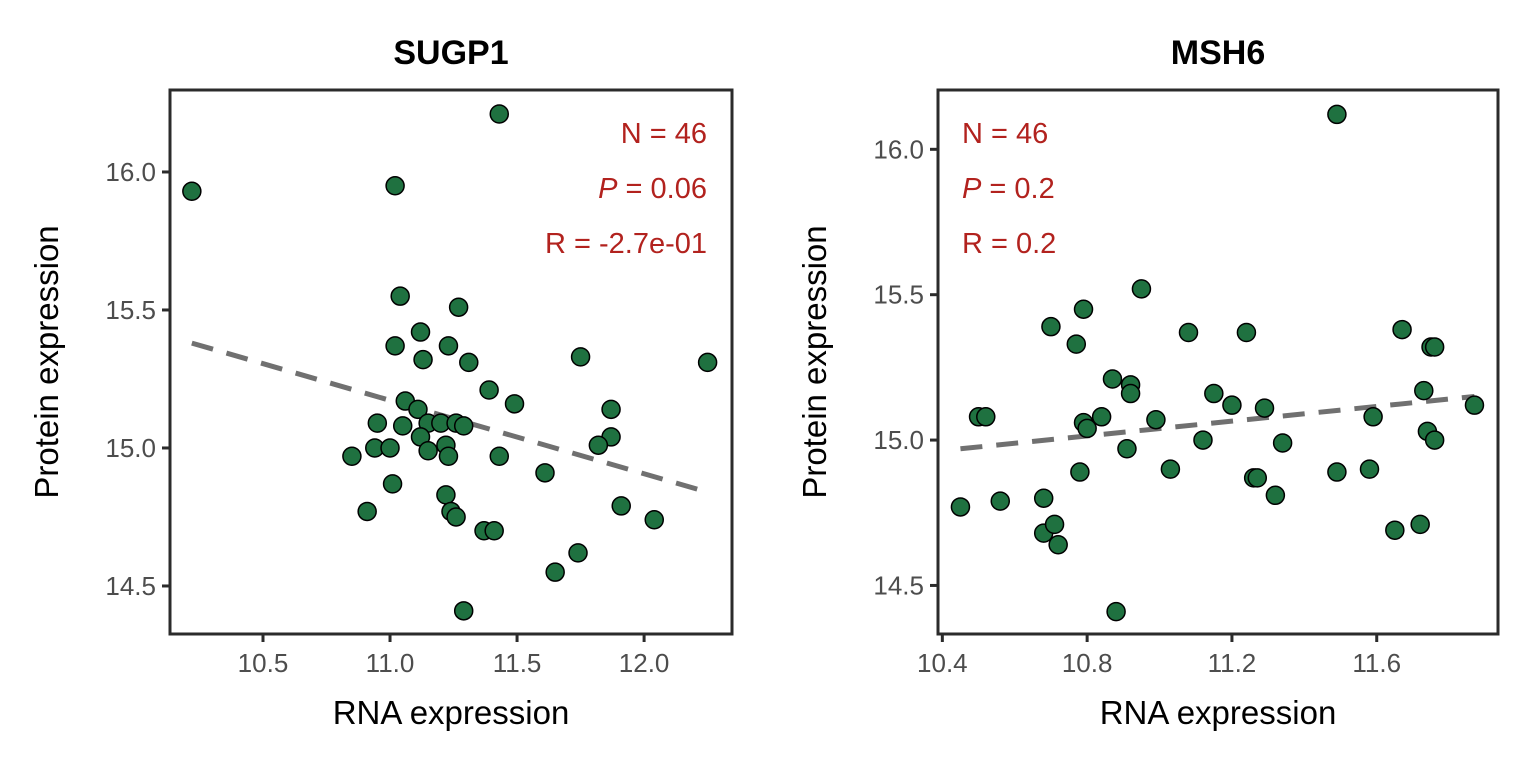 This screenshot has width=1536, height=768. What do you see at coordinates (1376, 663) in the screenshot?
I see `x-tick-label: 11.6` at bounding box center [1376, 663].